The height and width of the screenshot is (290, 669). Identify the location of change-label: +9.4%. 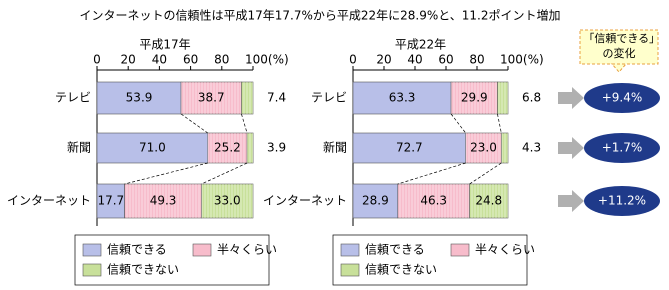
(622, 98).